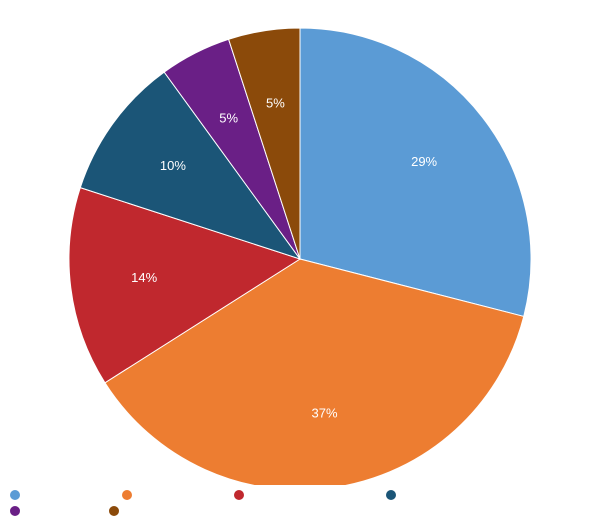  What do you see at coordinates (173, 165) in the screenshot?
I see `slice-label: 10%` at bounding box center [173, 165].